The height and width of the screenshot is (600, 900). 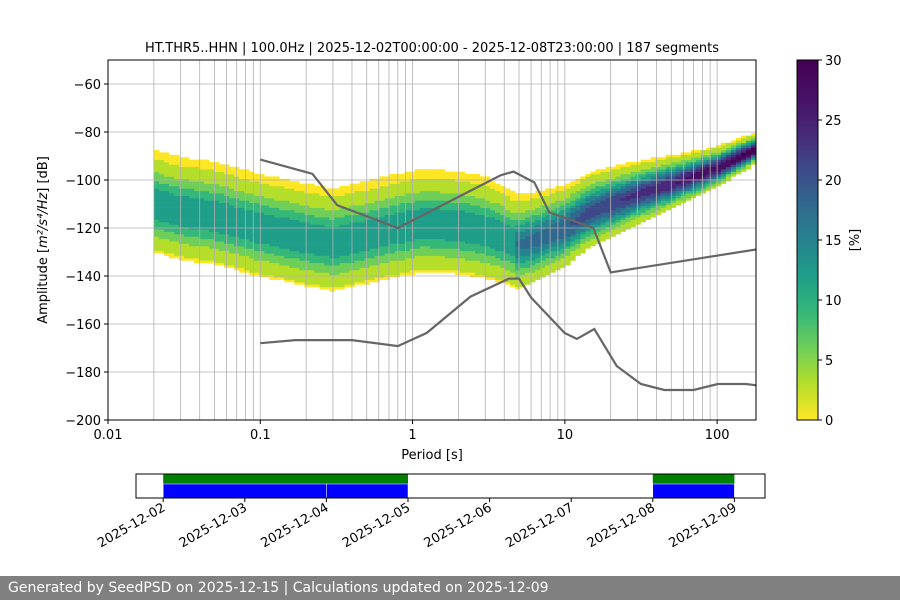 I want to click on x-tick-label: 1, so click(x=412, y=435).